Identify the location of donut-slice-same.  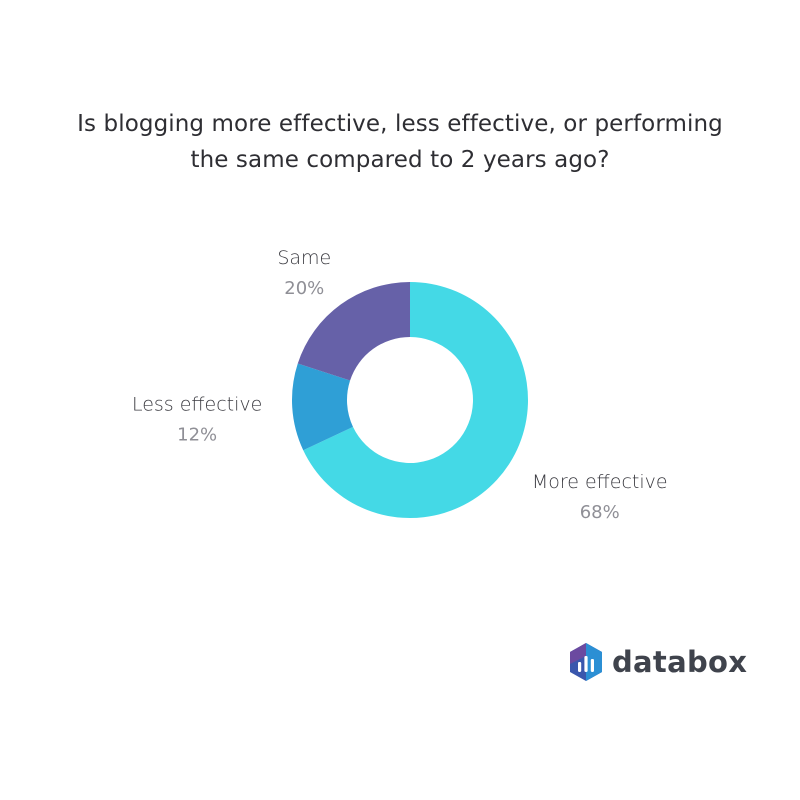
(353, 331).